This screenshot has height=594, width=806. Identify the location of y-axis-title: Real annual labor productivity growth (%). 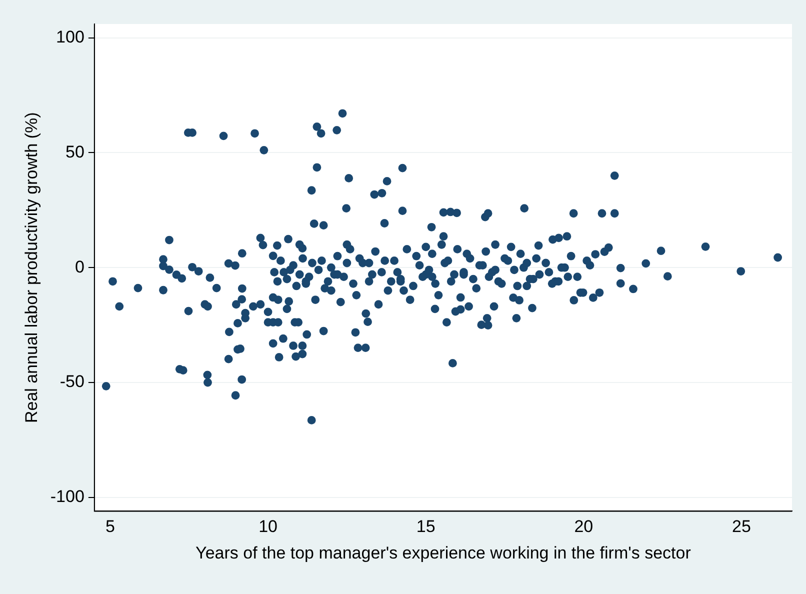
(31, 268).